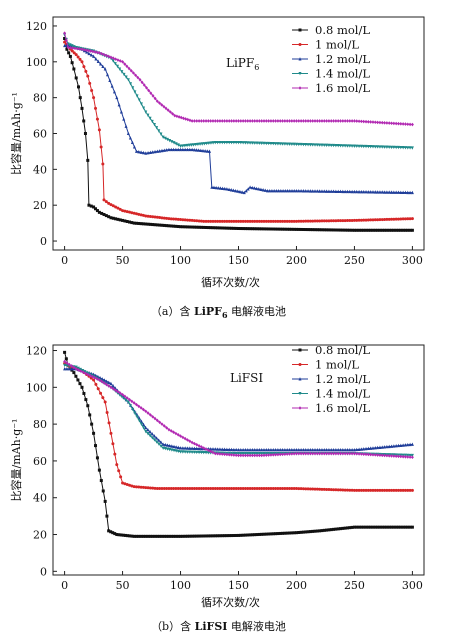 The image size is (449, 636). Describe the element at coordinates (296, 260) in the screenshot. I see `x-tick-label: 200` at that location.